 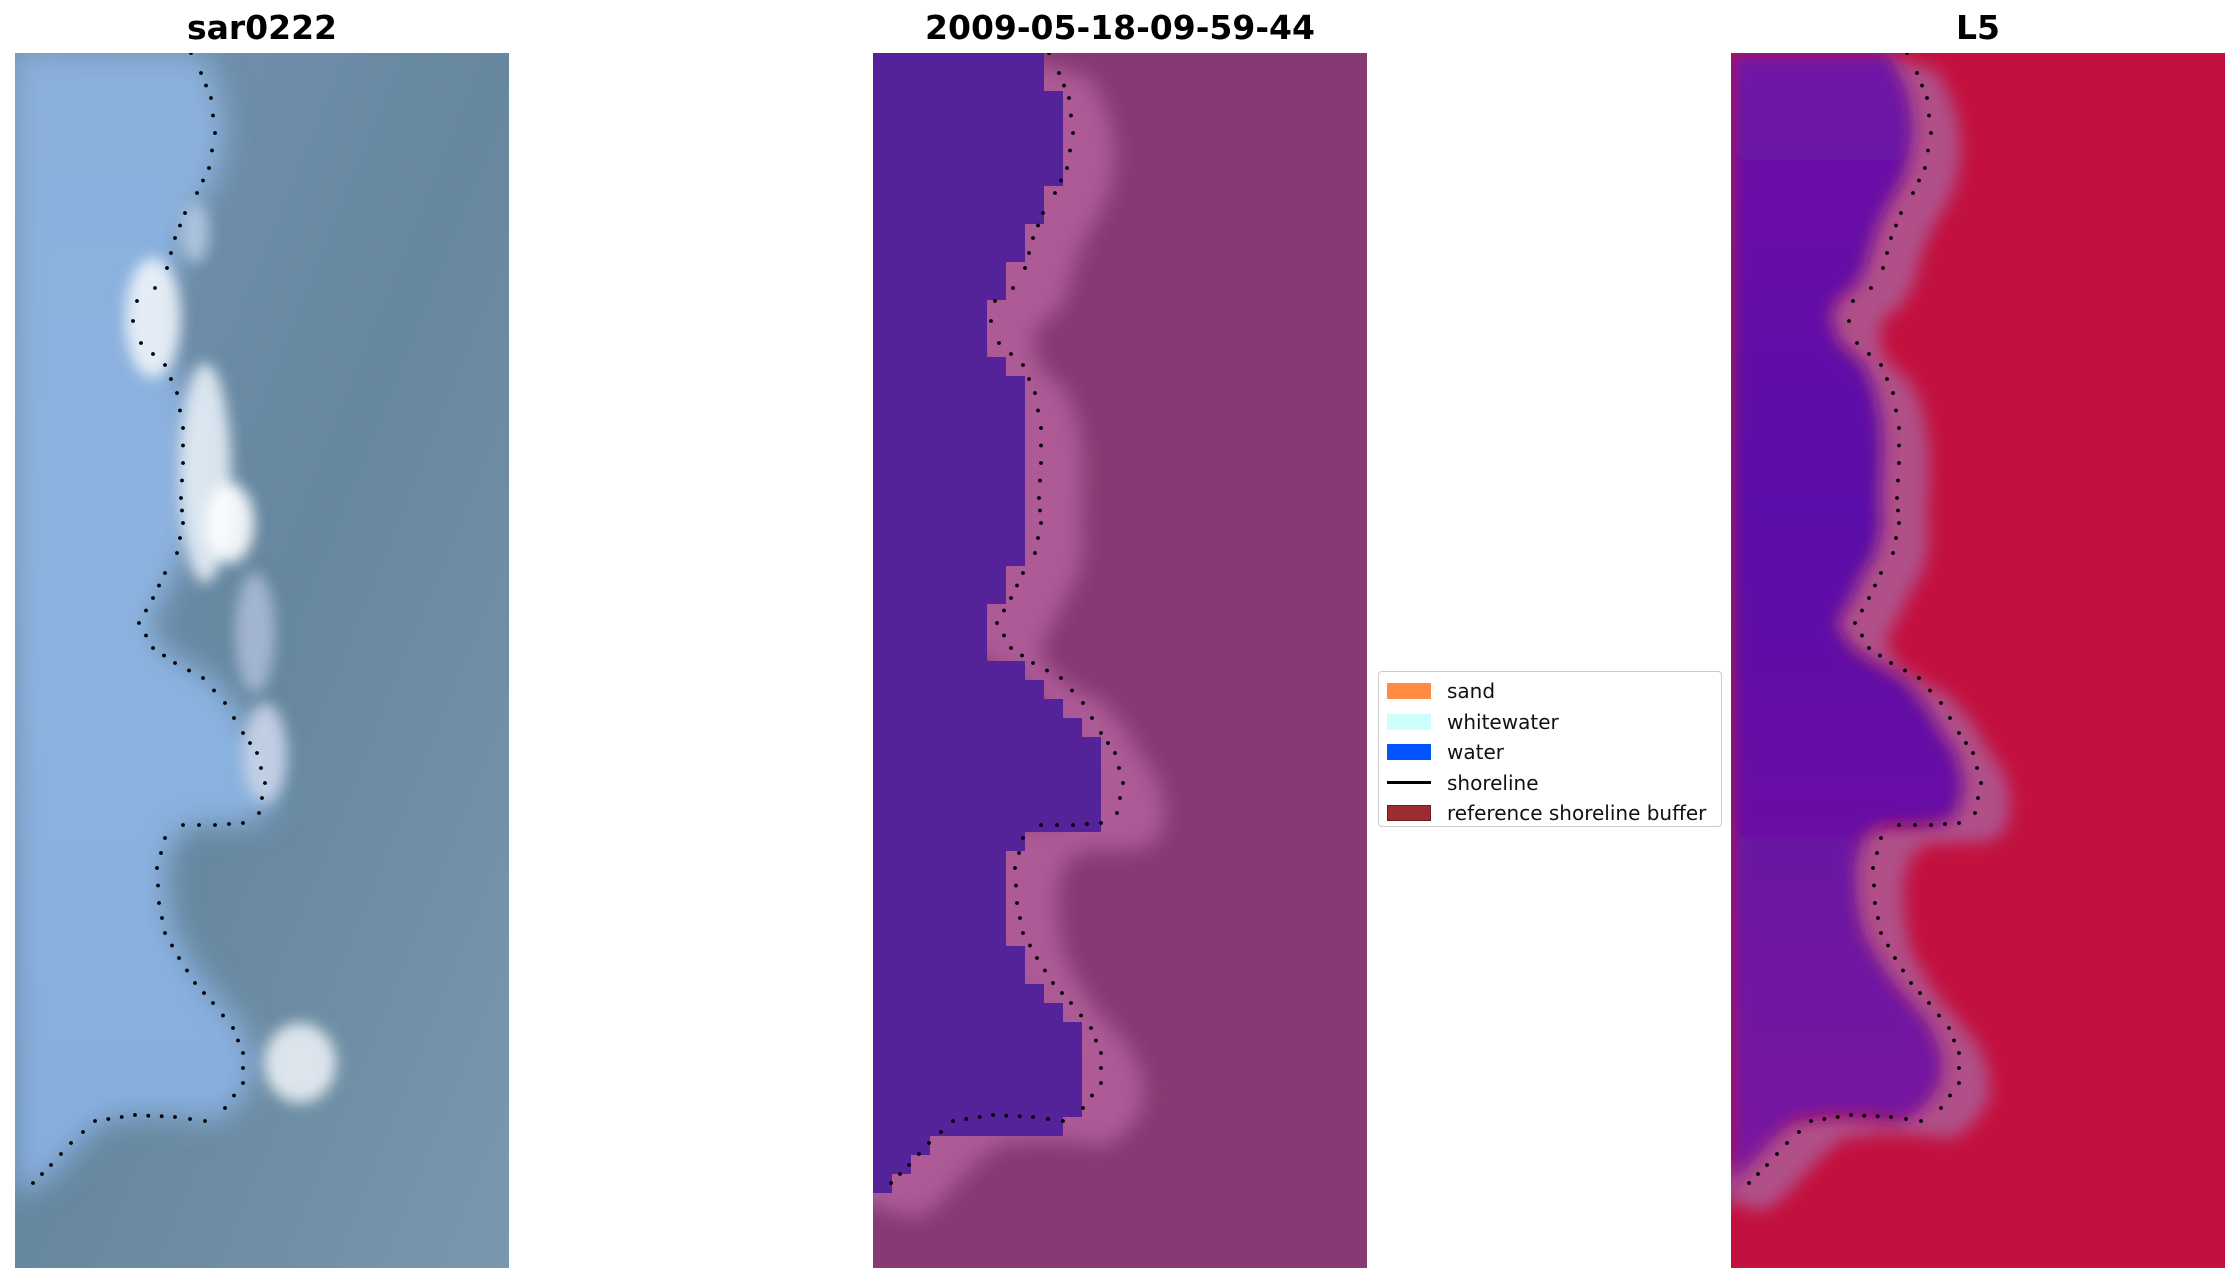 I want to click on legend-item-reference-buffer: reference shoreline buffer, so click(x=1550, y=813).